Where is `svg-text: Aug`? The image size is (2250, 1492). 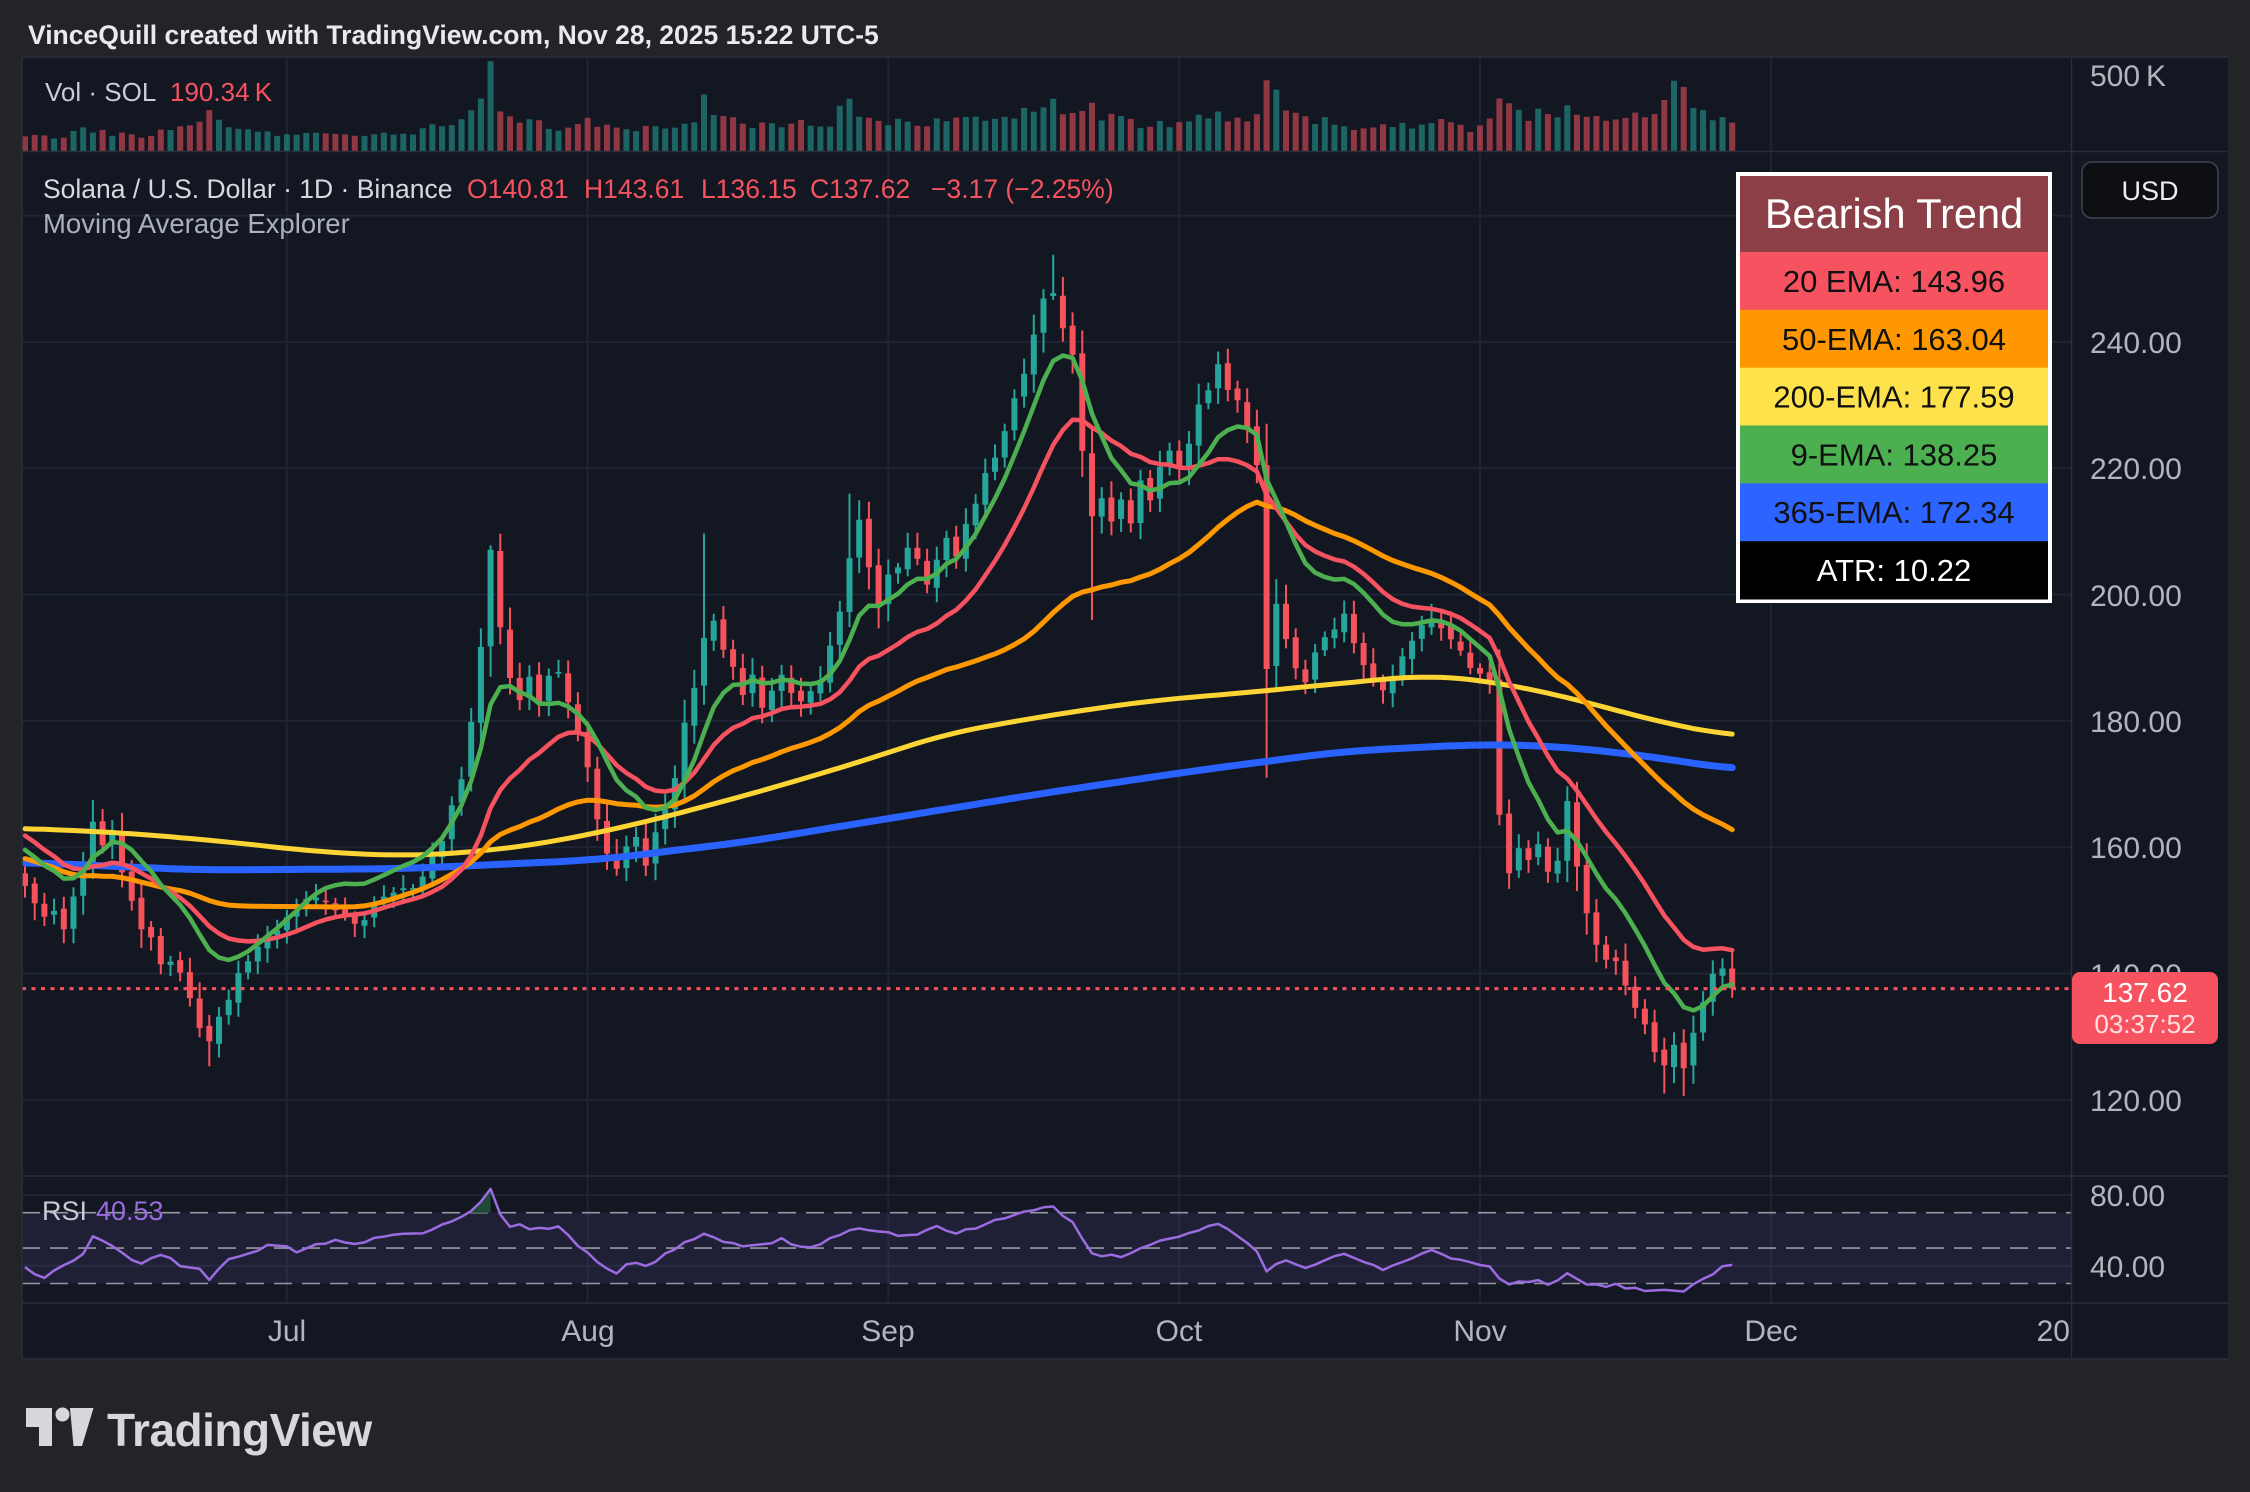
svg-text: Aug is located at coordinates (587, 1331).